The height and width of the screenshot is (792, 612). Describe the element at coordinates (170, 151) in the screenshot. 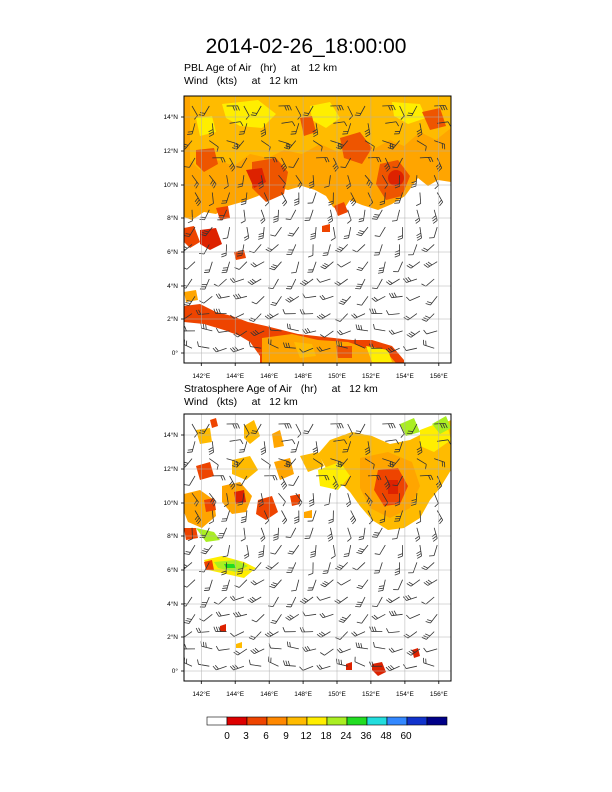

I see `lat-label: 12°N` at that location.